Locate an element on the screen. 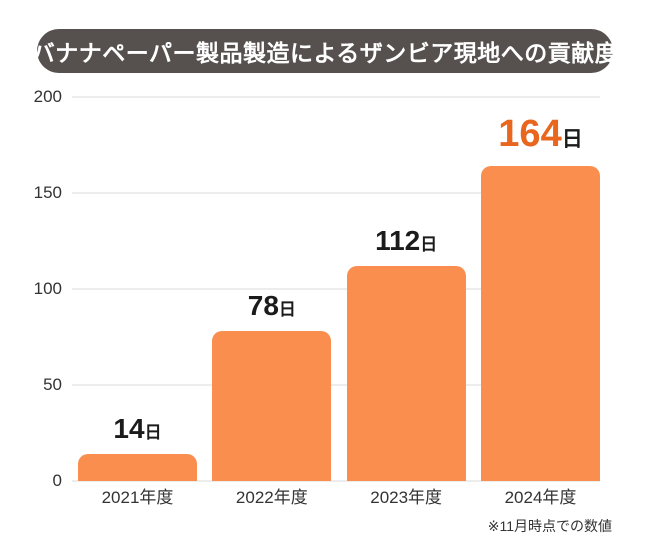 Image resolution: width=650 pixels, height=543 pixels. y-tick-label-200: 200 is located at coordinates (47, 96).